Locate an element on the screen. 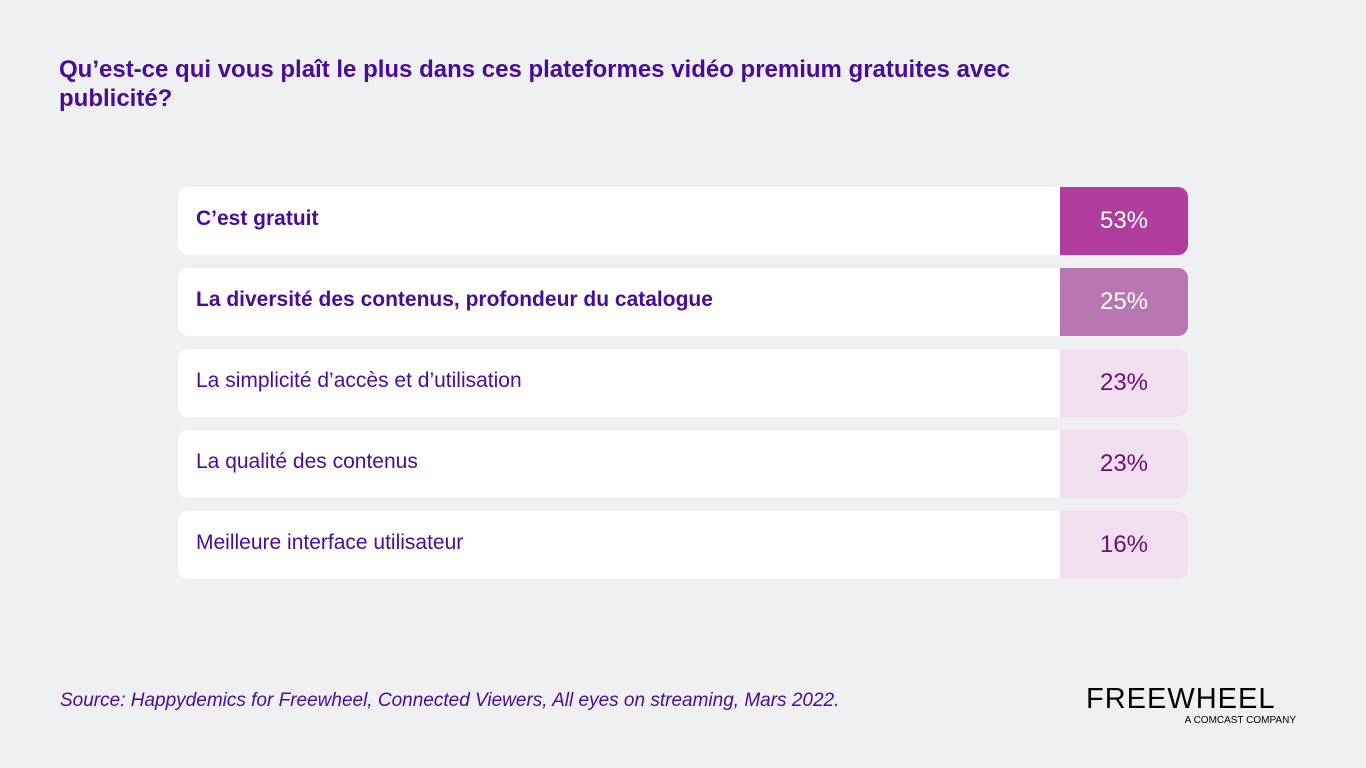  row-value: 25% is located at coordinates (1124, 302).